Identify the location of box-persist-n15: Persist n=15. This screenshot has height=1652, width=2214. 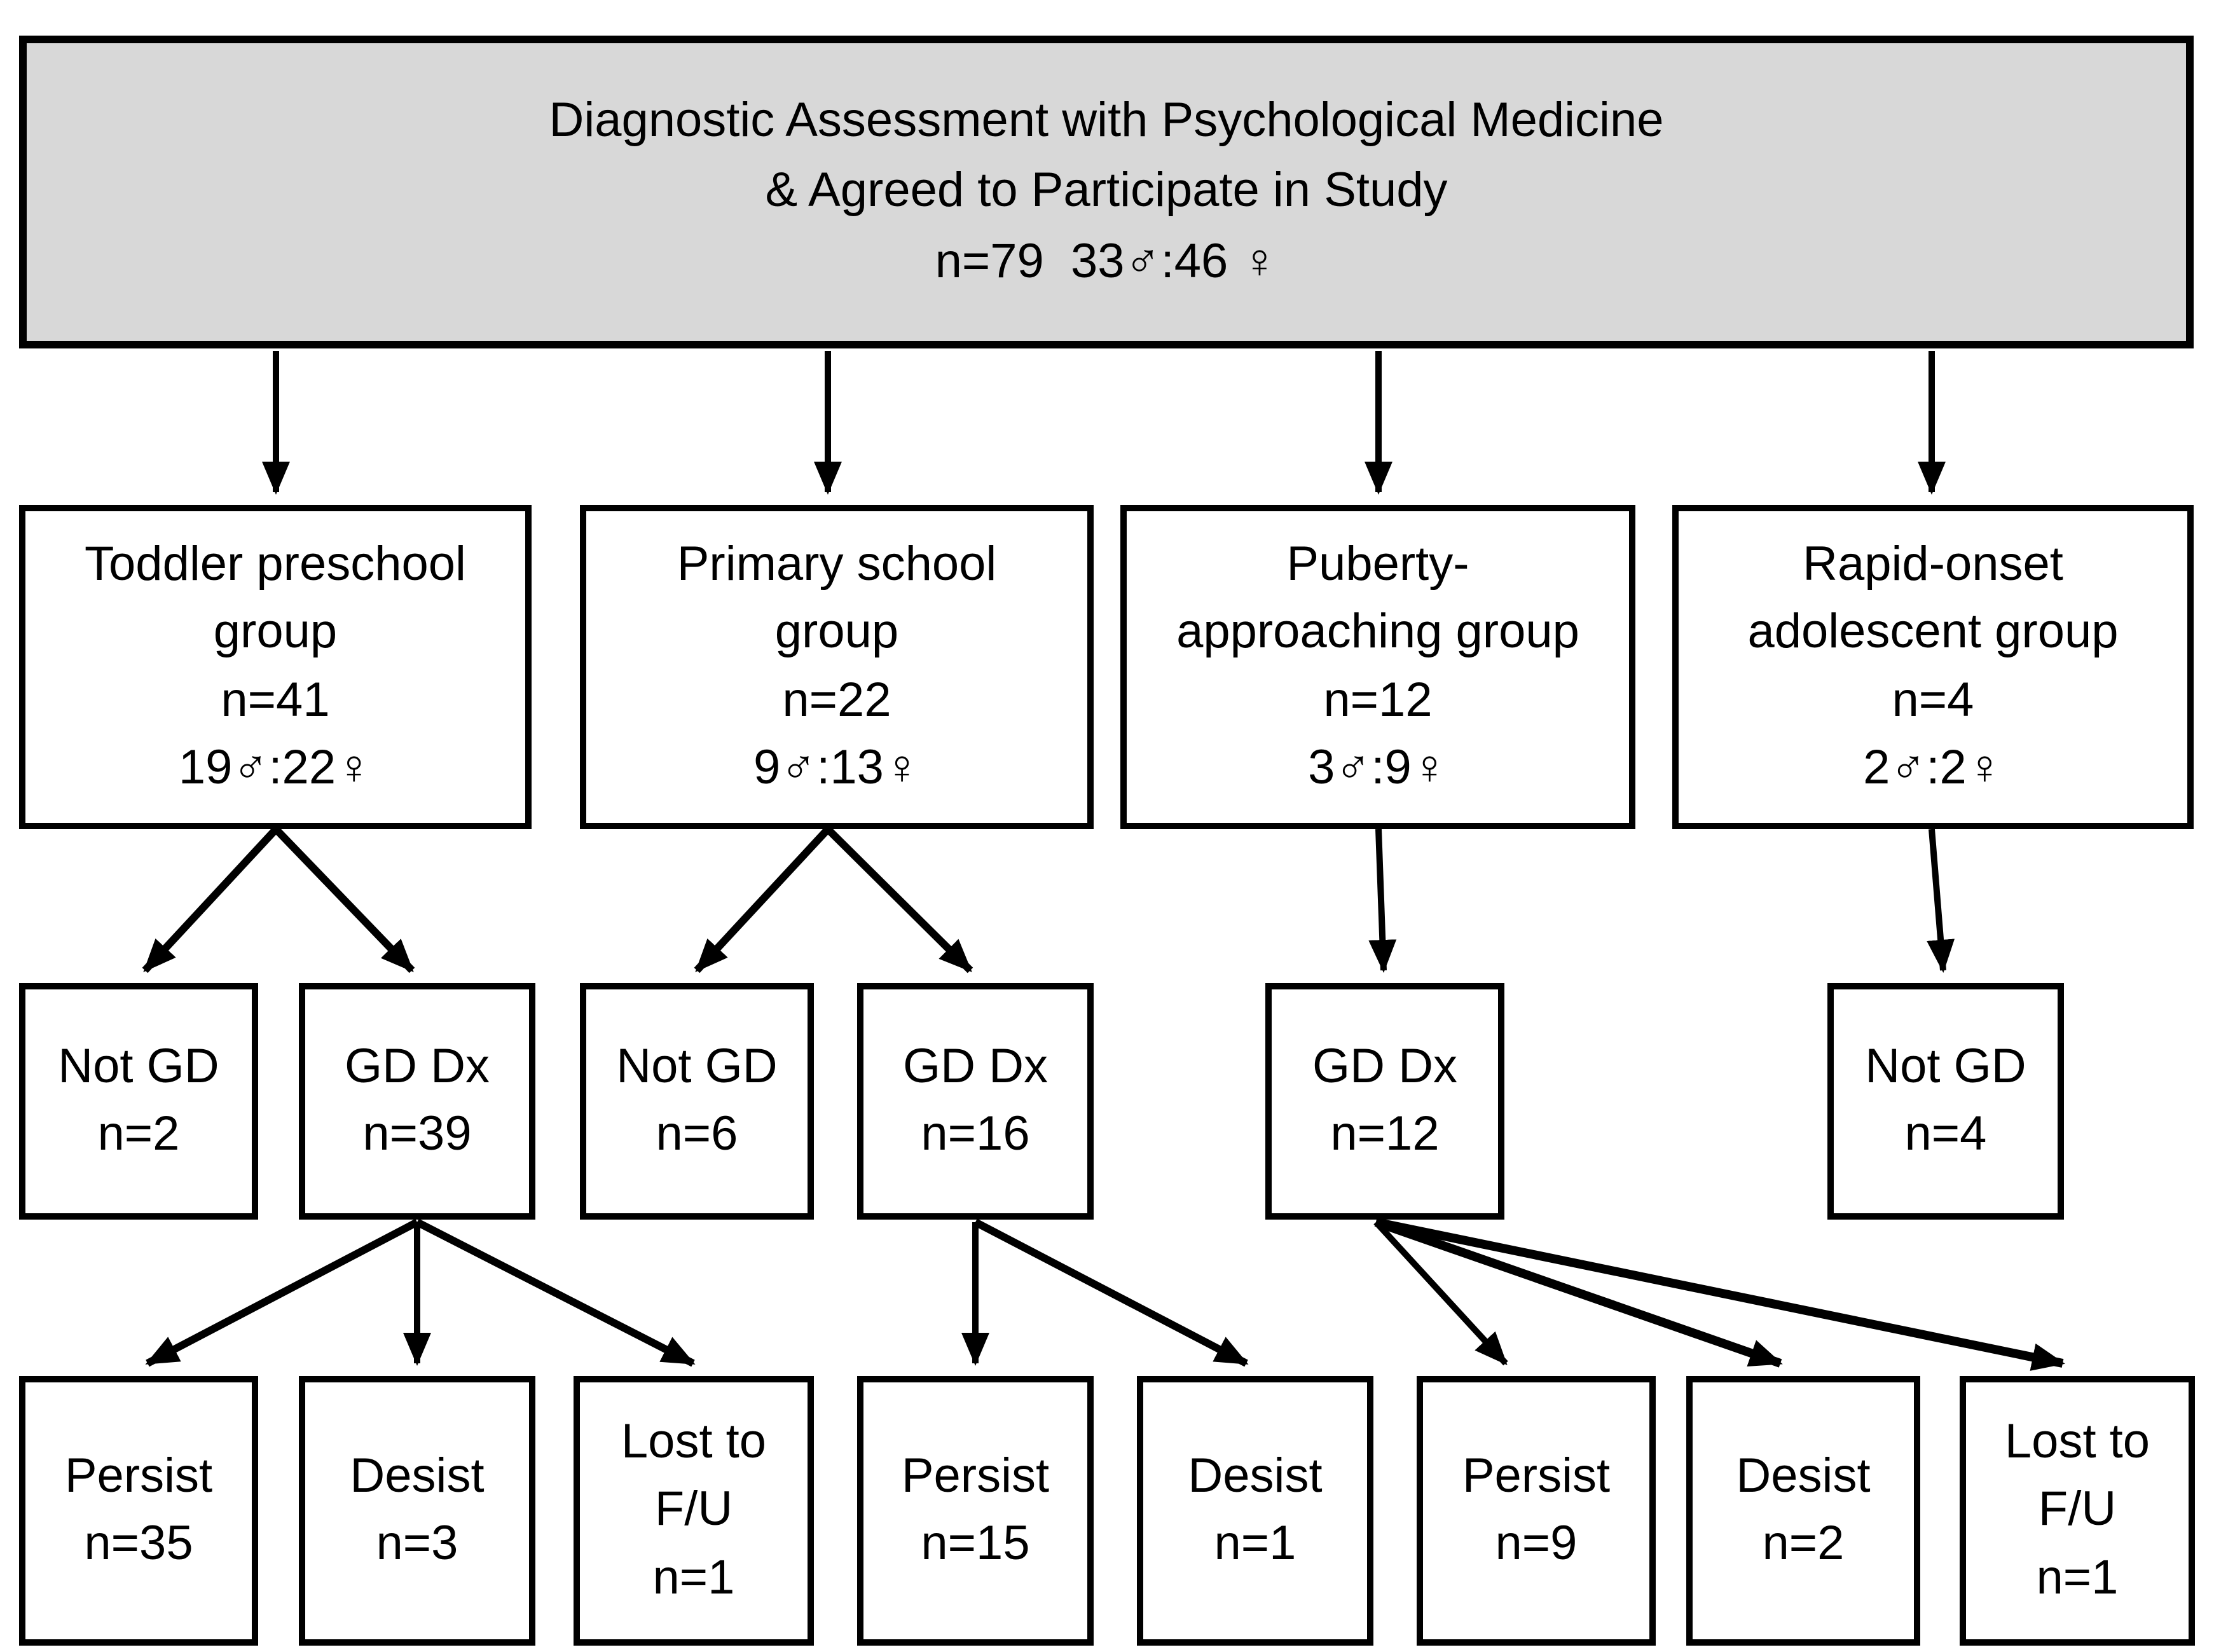
(975, 1511).